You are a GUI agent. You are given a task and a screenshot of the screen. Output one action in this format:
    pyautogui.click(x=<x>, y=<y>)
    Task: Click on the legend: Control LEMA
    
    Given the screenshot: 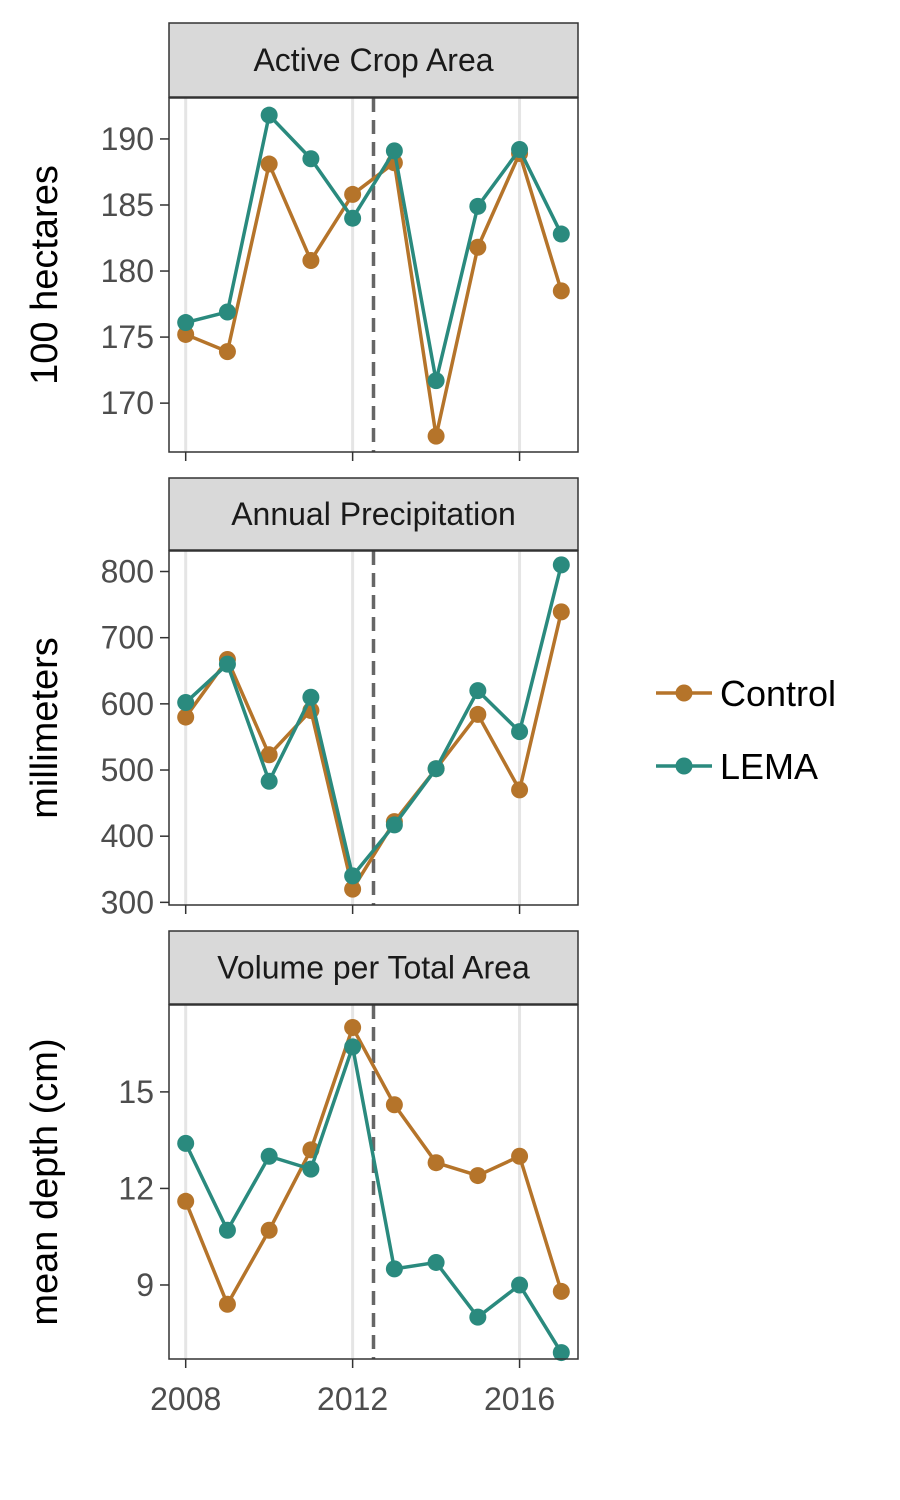 What is the action you would take?
    pyautogui.click(x=746, y=730)
    